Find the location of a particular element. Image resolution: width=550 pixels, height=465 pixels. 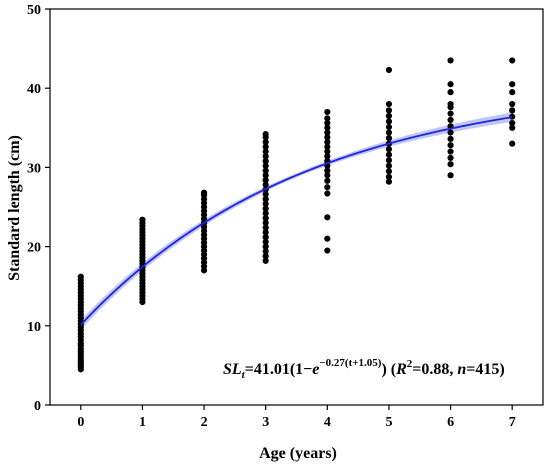

eq-r2: R is located at coordinates (401, 369).